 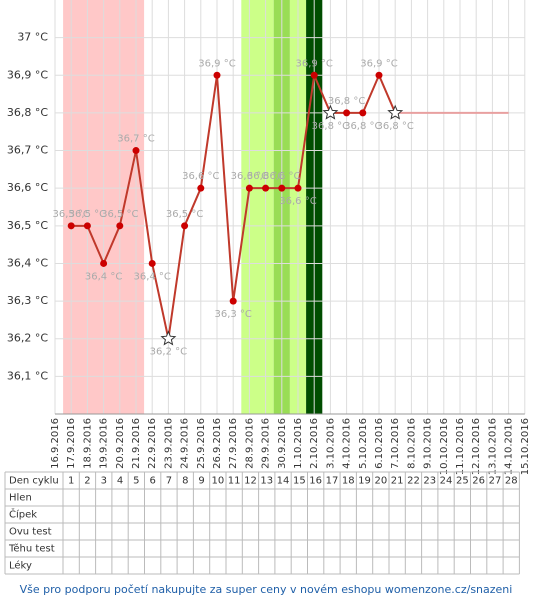 What do you see at coordinates (71, 443) in the screenshot?
I see `x-tick-label: 17.9.2016` at bounding box center [71, 443].